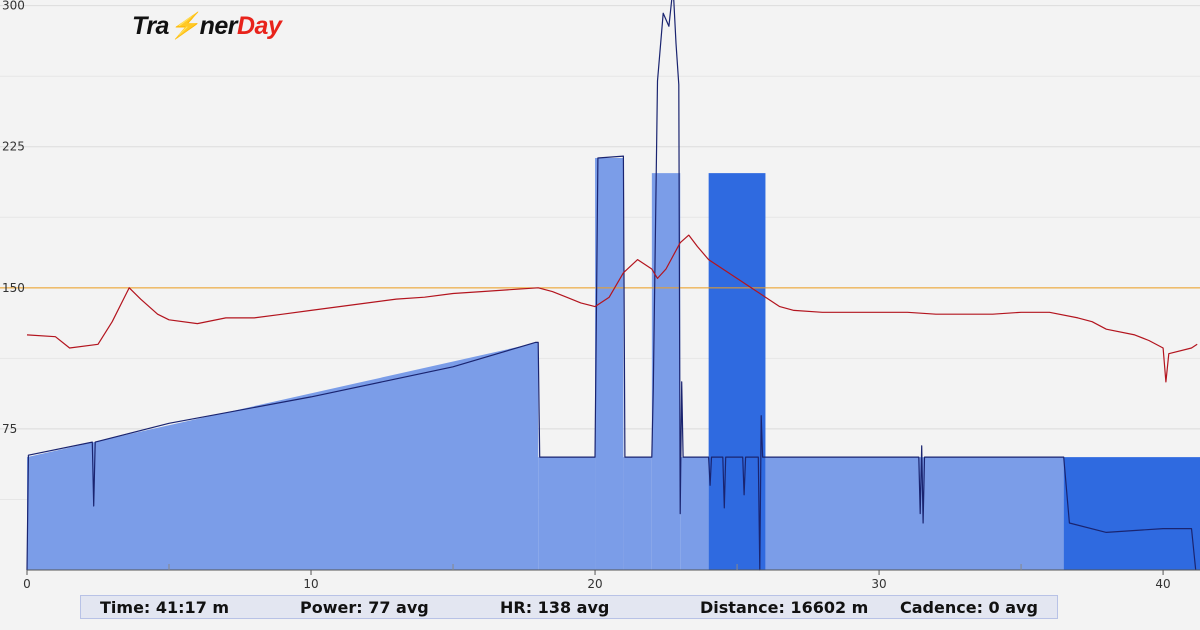  Describe the element at coordinates (13, 6) in the screenshot. I see `y-tick-label: 300` at that location.